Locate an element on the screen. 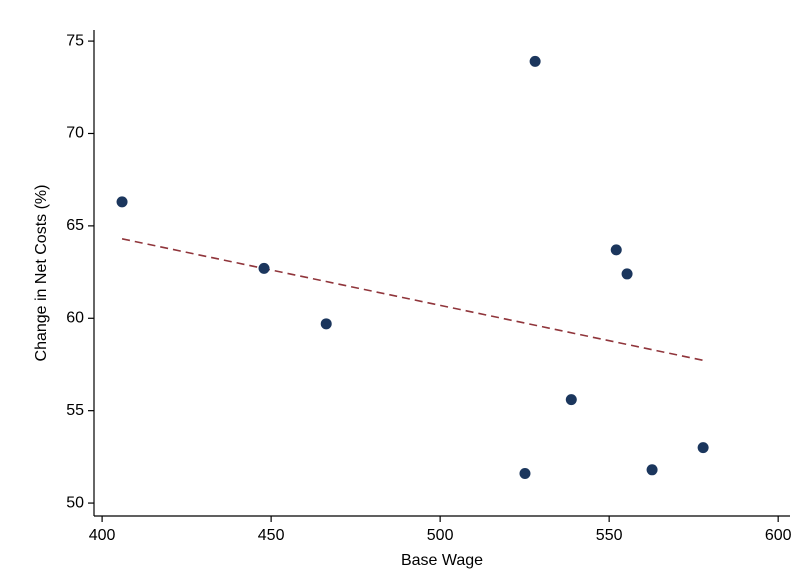 The width and height of the screenshot is (804, 588). y-tick-label: 75 is located at coordinates (75, 40).